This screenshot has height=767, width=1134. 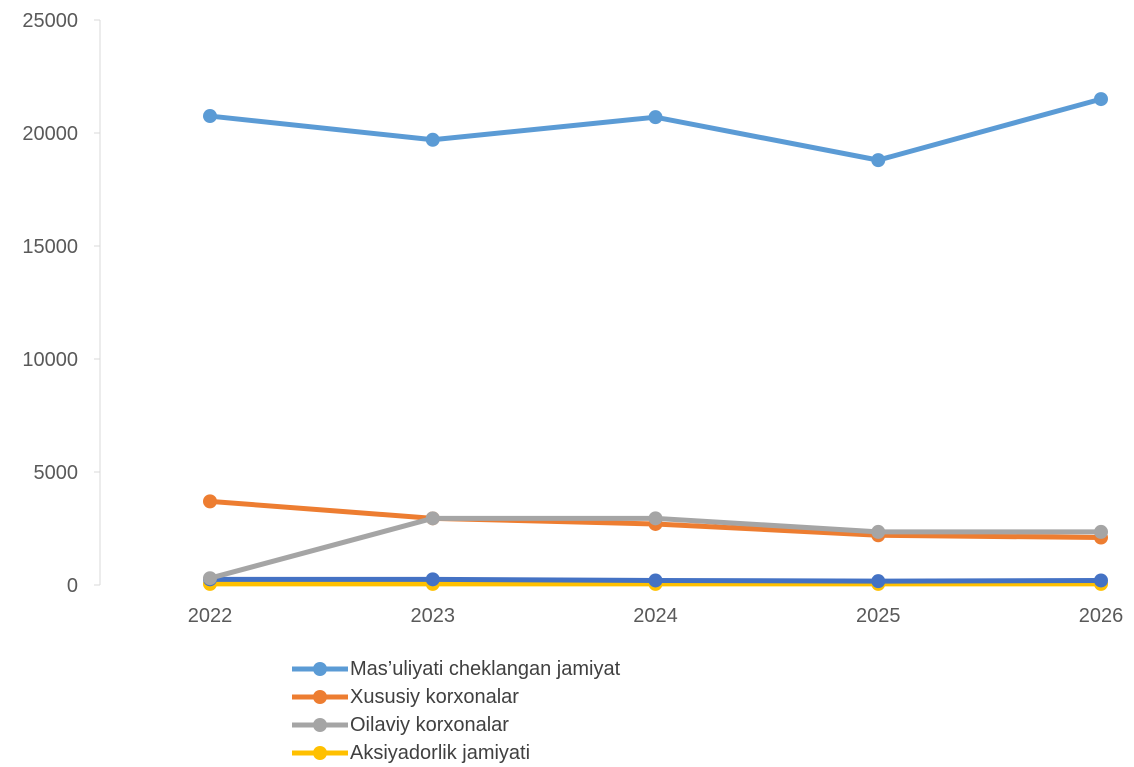 I want to click on y-tick-label: 15000, so click(x=50, y=247).